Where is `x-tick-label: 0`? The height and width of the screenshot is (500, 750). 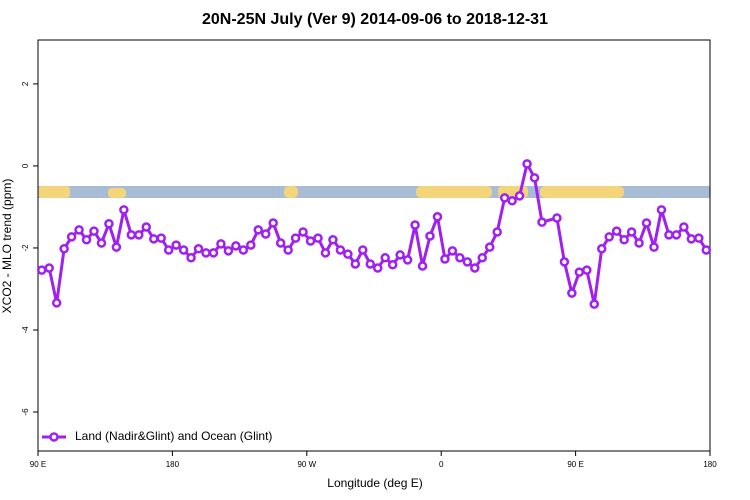 x-tick-label: 0 is located at coordinates (441, 464).